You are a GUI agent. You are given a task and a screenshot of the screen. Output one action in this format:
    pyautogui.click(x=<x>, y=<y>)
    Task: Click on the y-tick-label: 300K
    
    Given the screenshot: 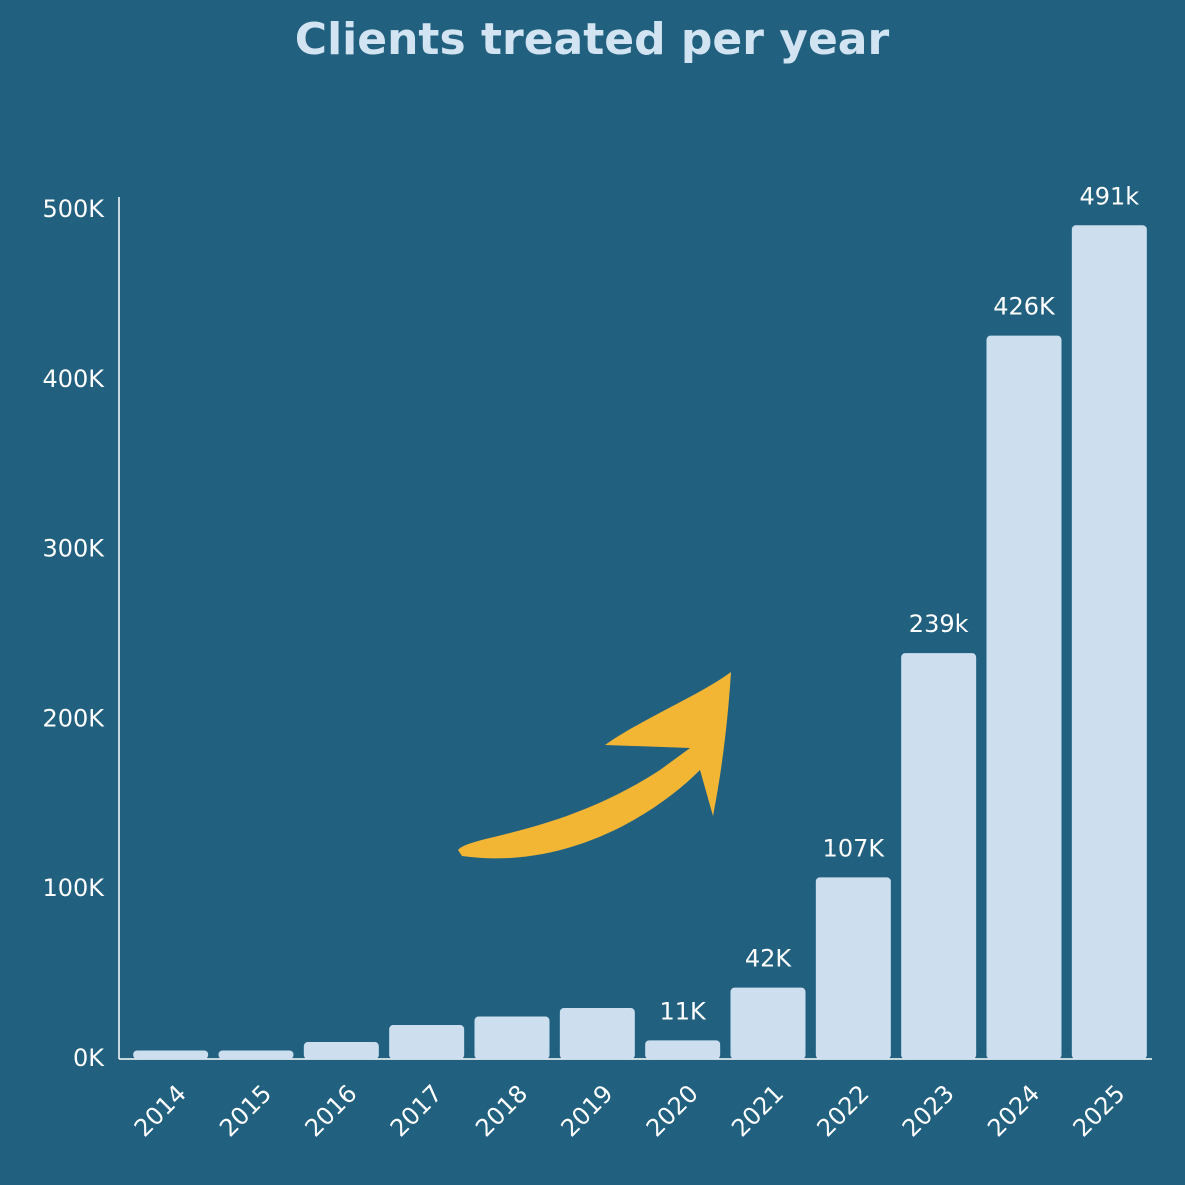 What is the action you would take?
    pyautogui.click(x=73, y=549)
    